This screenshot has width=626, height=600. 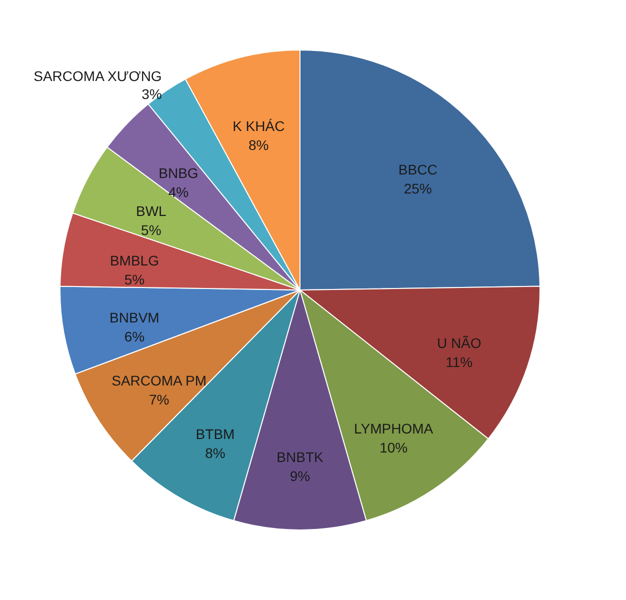 What do you see at coordinates (134, 260) in the screenshot?
I see `slice-label: BMBLG` at bounding box center [134, 260].